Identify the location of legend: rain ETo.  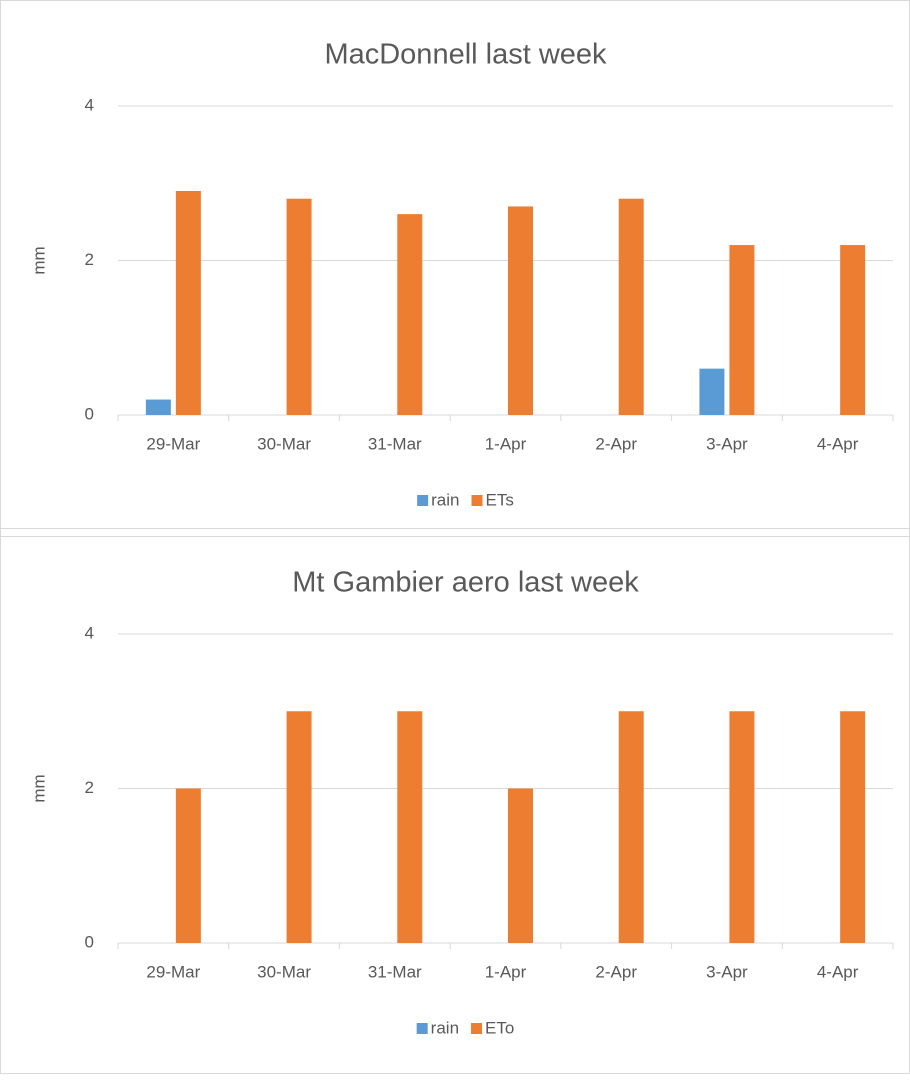
(465, 1027).